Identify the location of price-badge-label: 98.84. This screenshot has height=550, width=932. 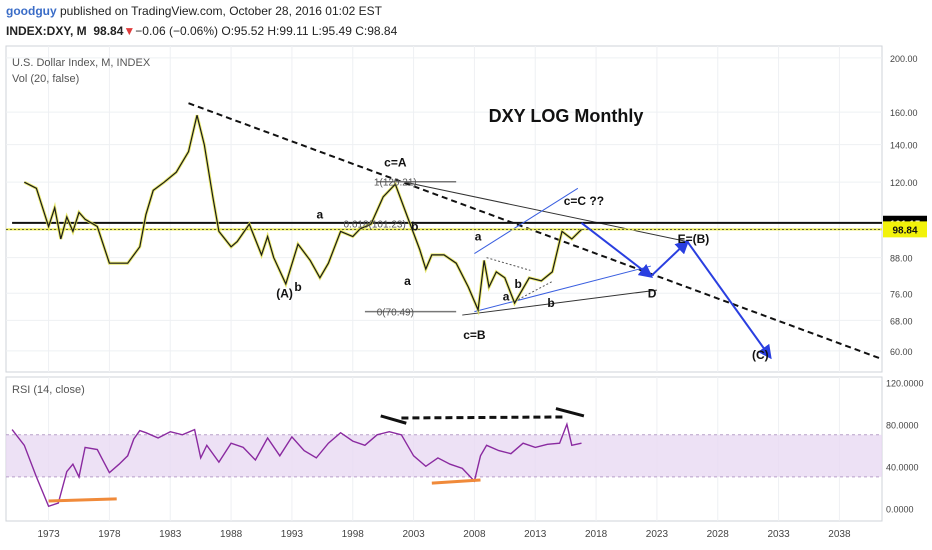
(904, 230).